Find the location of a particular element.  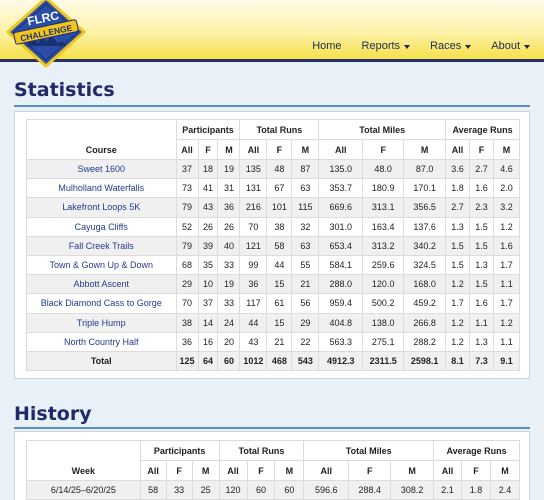

course-cell: Mulholland Waterfalls is located at coordinates (101, 188).